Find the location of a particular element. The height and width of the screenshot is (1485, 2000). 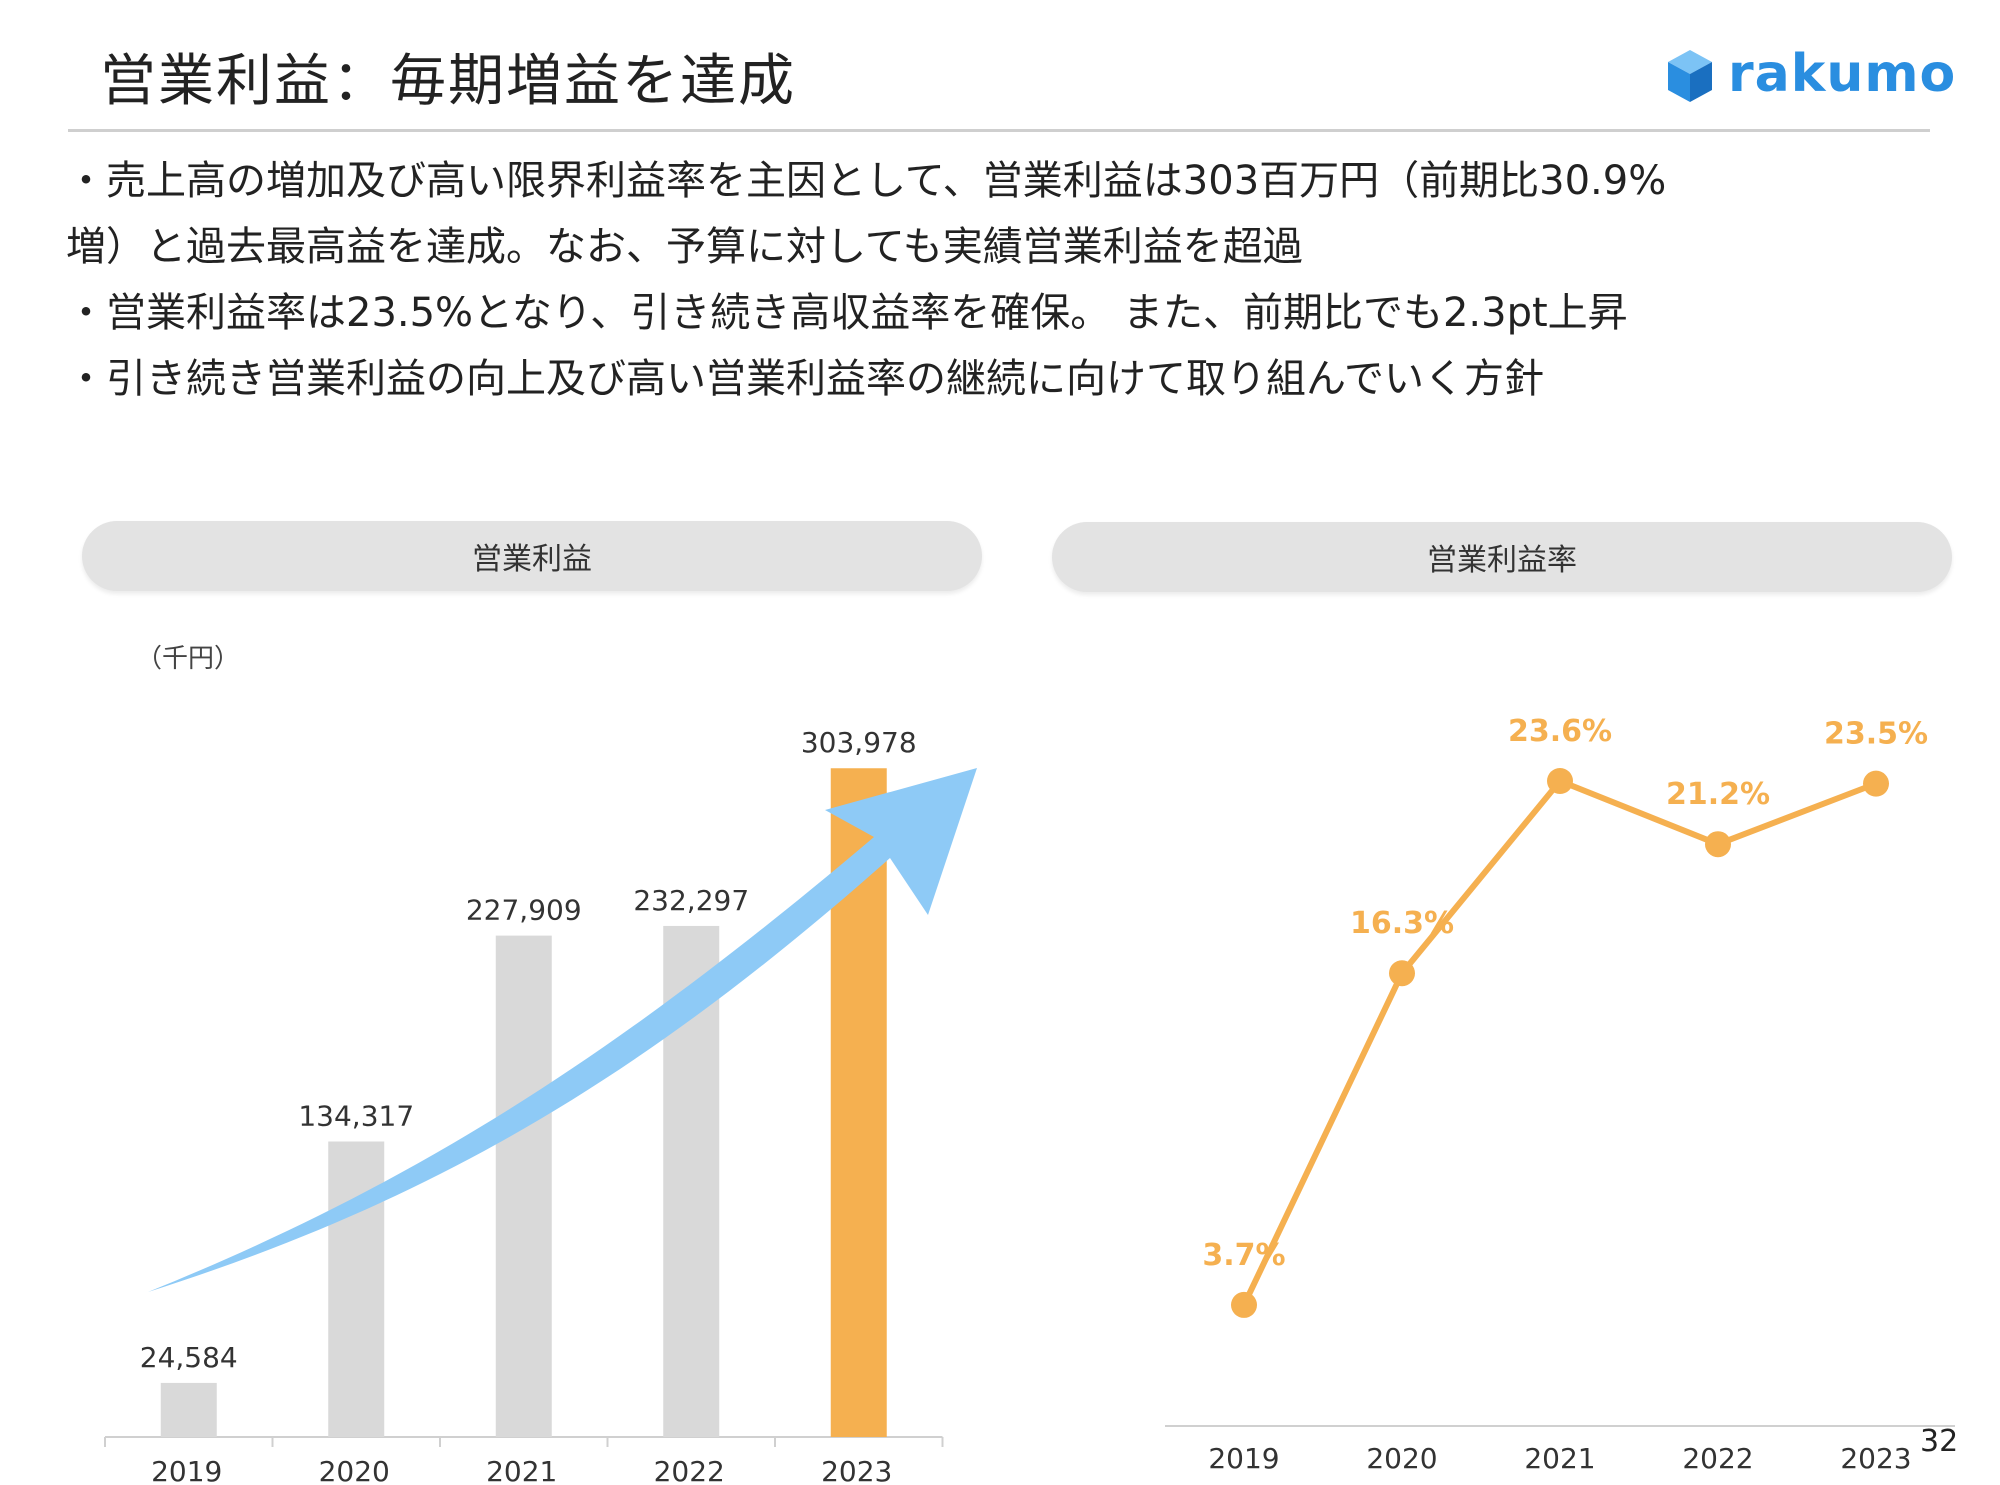

margin-line is located at coordinates (1559, 1042).